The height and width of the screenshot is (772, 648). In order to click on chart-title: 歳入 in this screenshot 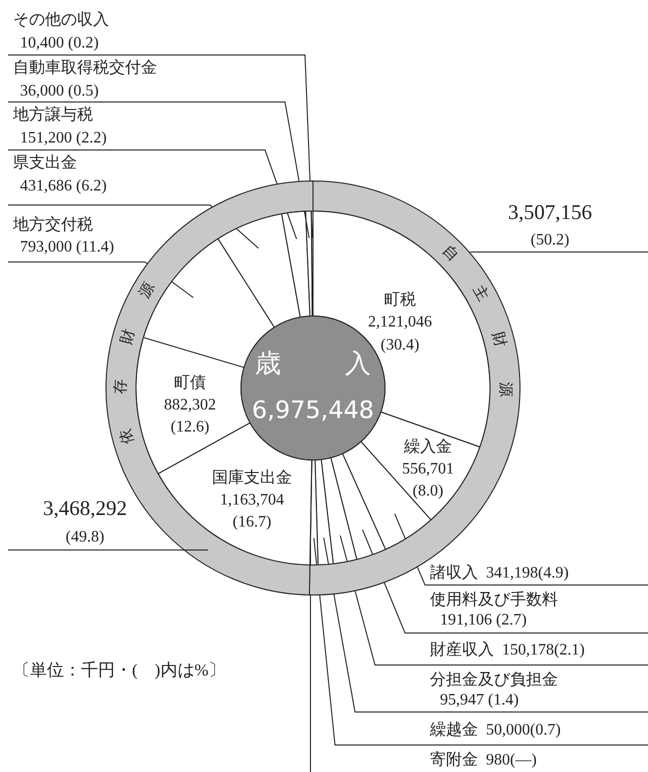, I will do `click(313, 363)`.